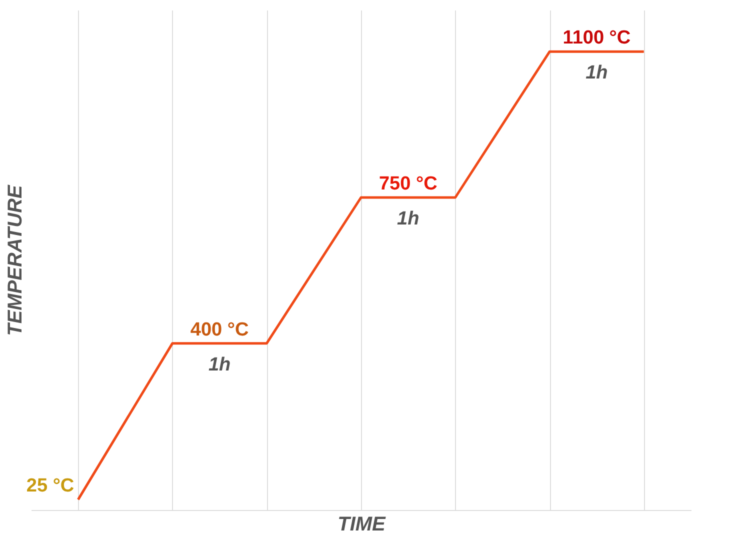 The image size is (750, 558). What do you see at coordinates (219, 329) in the screenshot?
I see `data-label: 400 °C` at bounding box center [219, 329].